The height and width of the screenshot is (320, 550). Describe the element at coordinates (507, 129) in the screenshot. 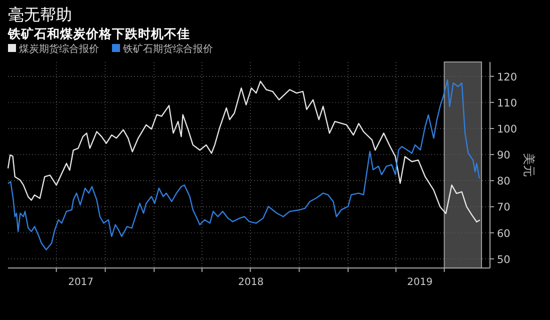

I see `y-tick-label: 100` at that location.